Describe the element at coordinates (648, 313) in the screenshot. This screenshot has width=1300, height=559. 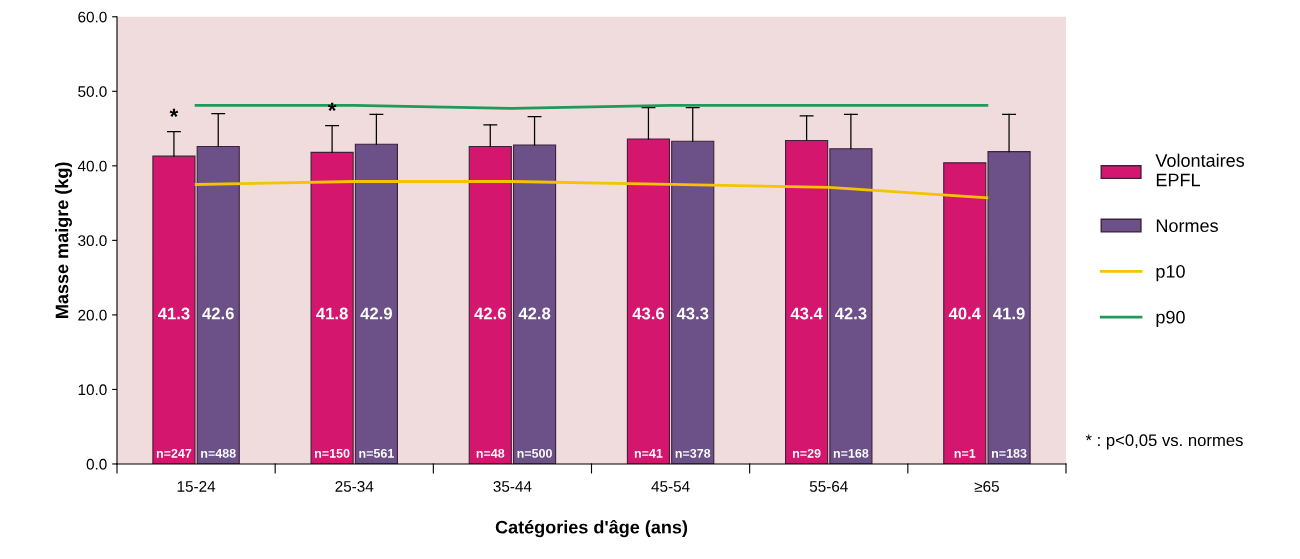
I see `data-label: 43.6` at that location.